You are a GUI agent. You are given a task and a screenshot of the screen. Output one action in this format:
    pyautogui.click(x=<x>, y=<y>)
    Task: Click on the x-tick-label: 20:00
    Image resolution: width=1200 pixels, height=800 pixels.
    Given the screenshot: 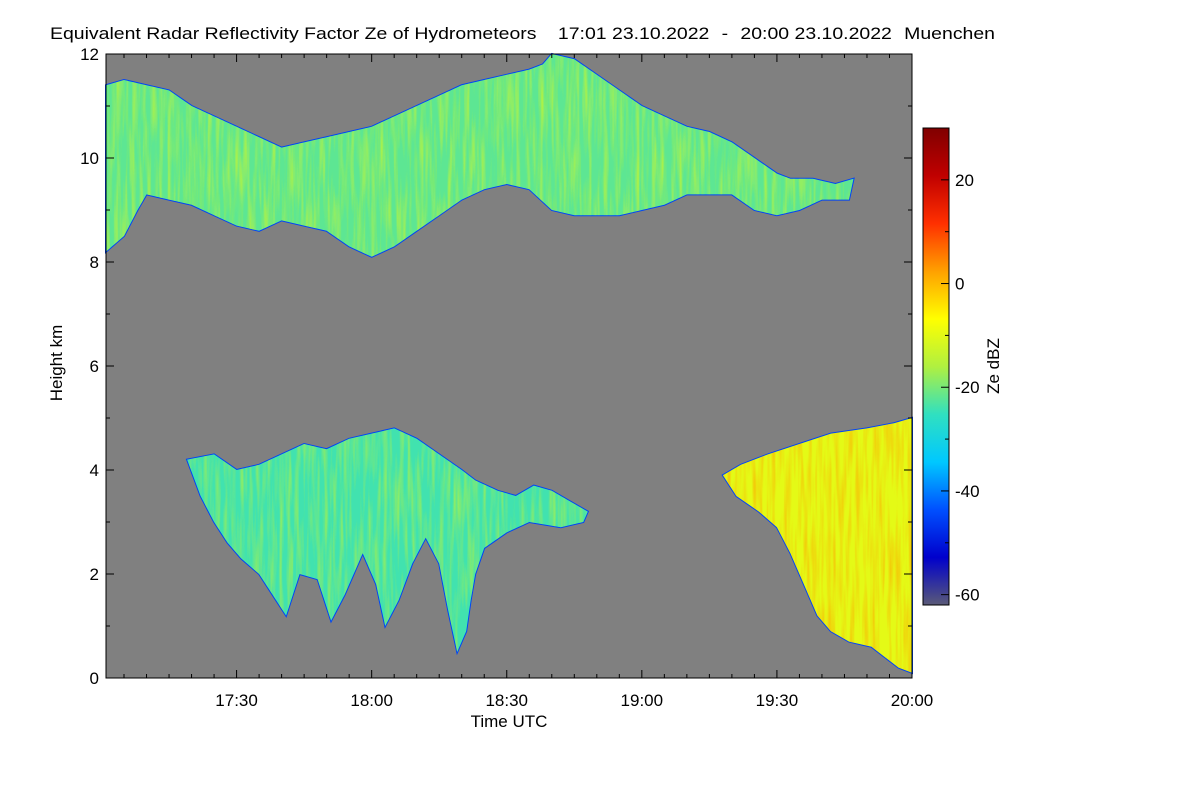 What is the action you would take?
    pyautogui.click(x=912, y=700)
    